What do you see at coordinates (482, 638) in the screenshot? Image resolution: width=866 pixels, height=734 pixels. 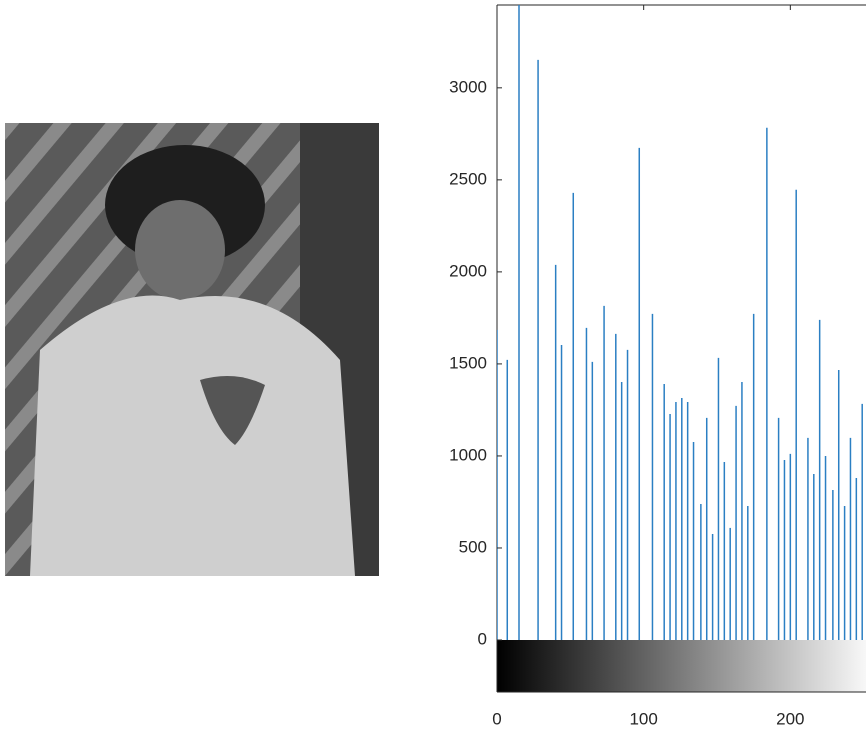 I see `y-tick-label: 0` at bounding box center [482, 638].